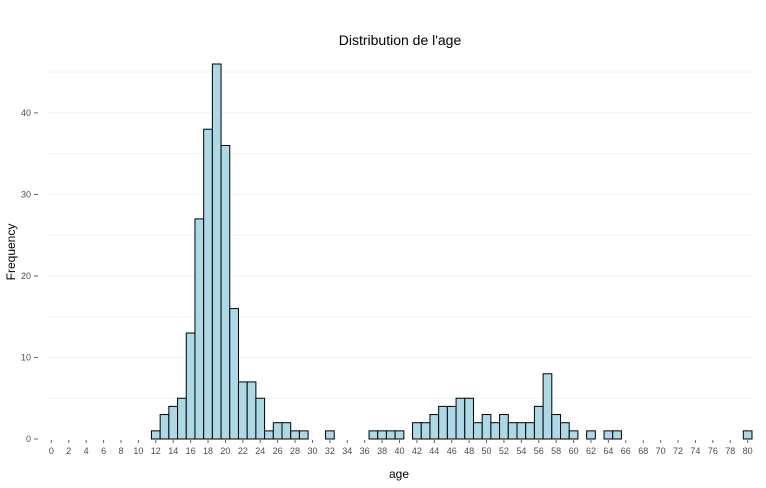  What do you see at coordinates (678, 451) in the screenshot?
I see `x-tick-label: 72` at bounding box center [678, 451].